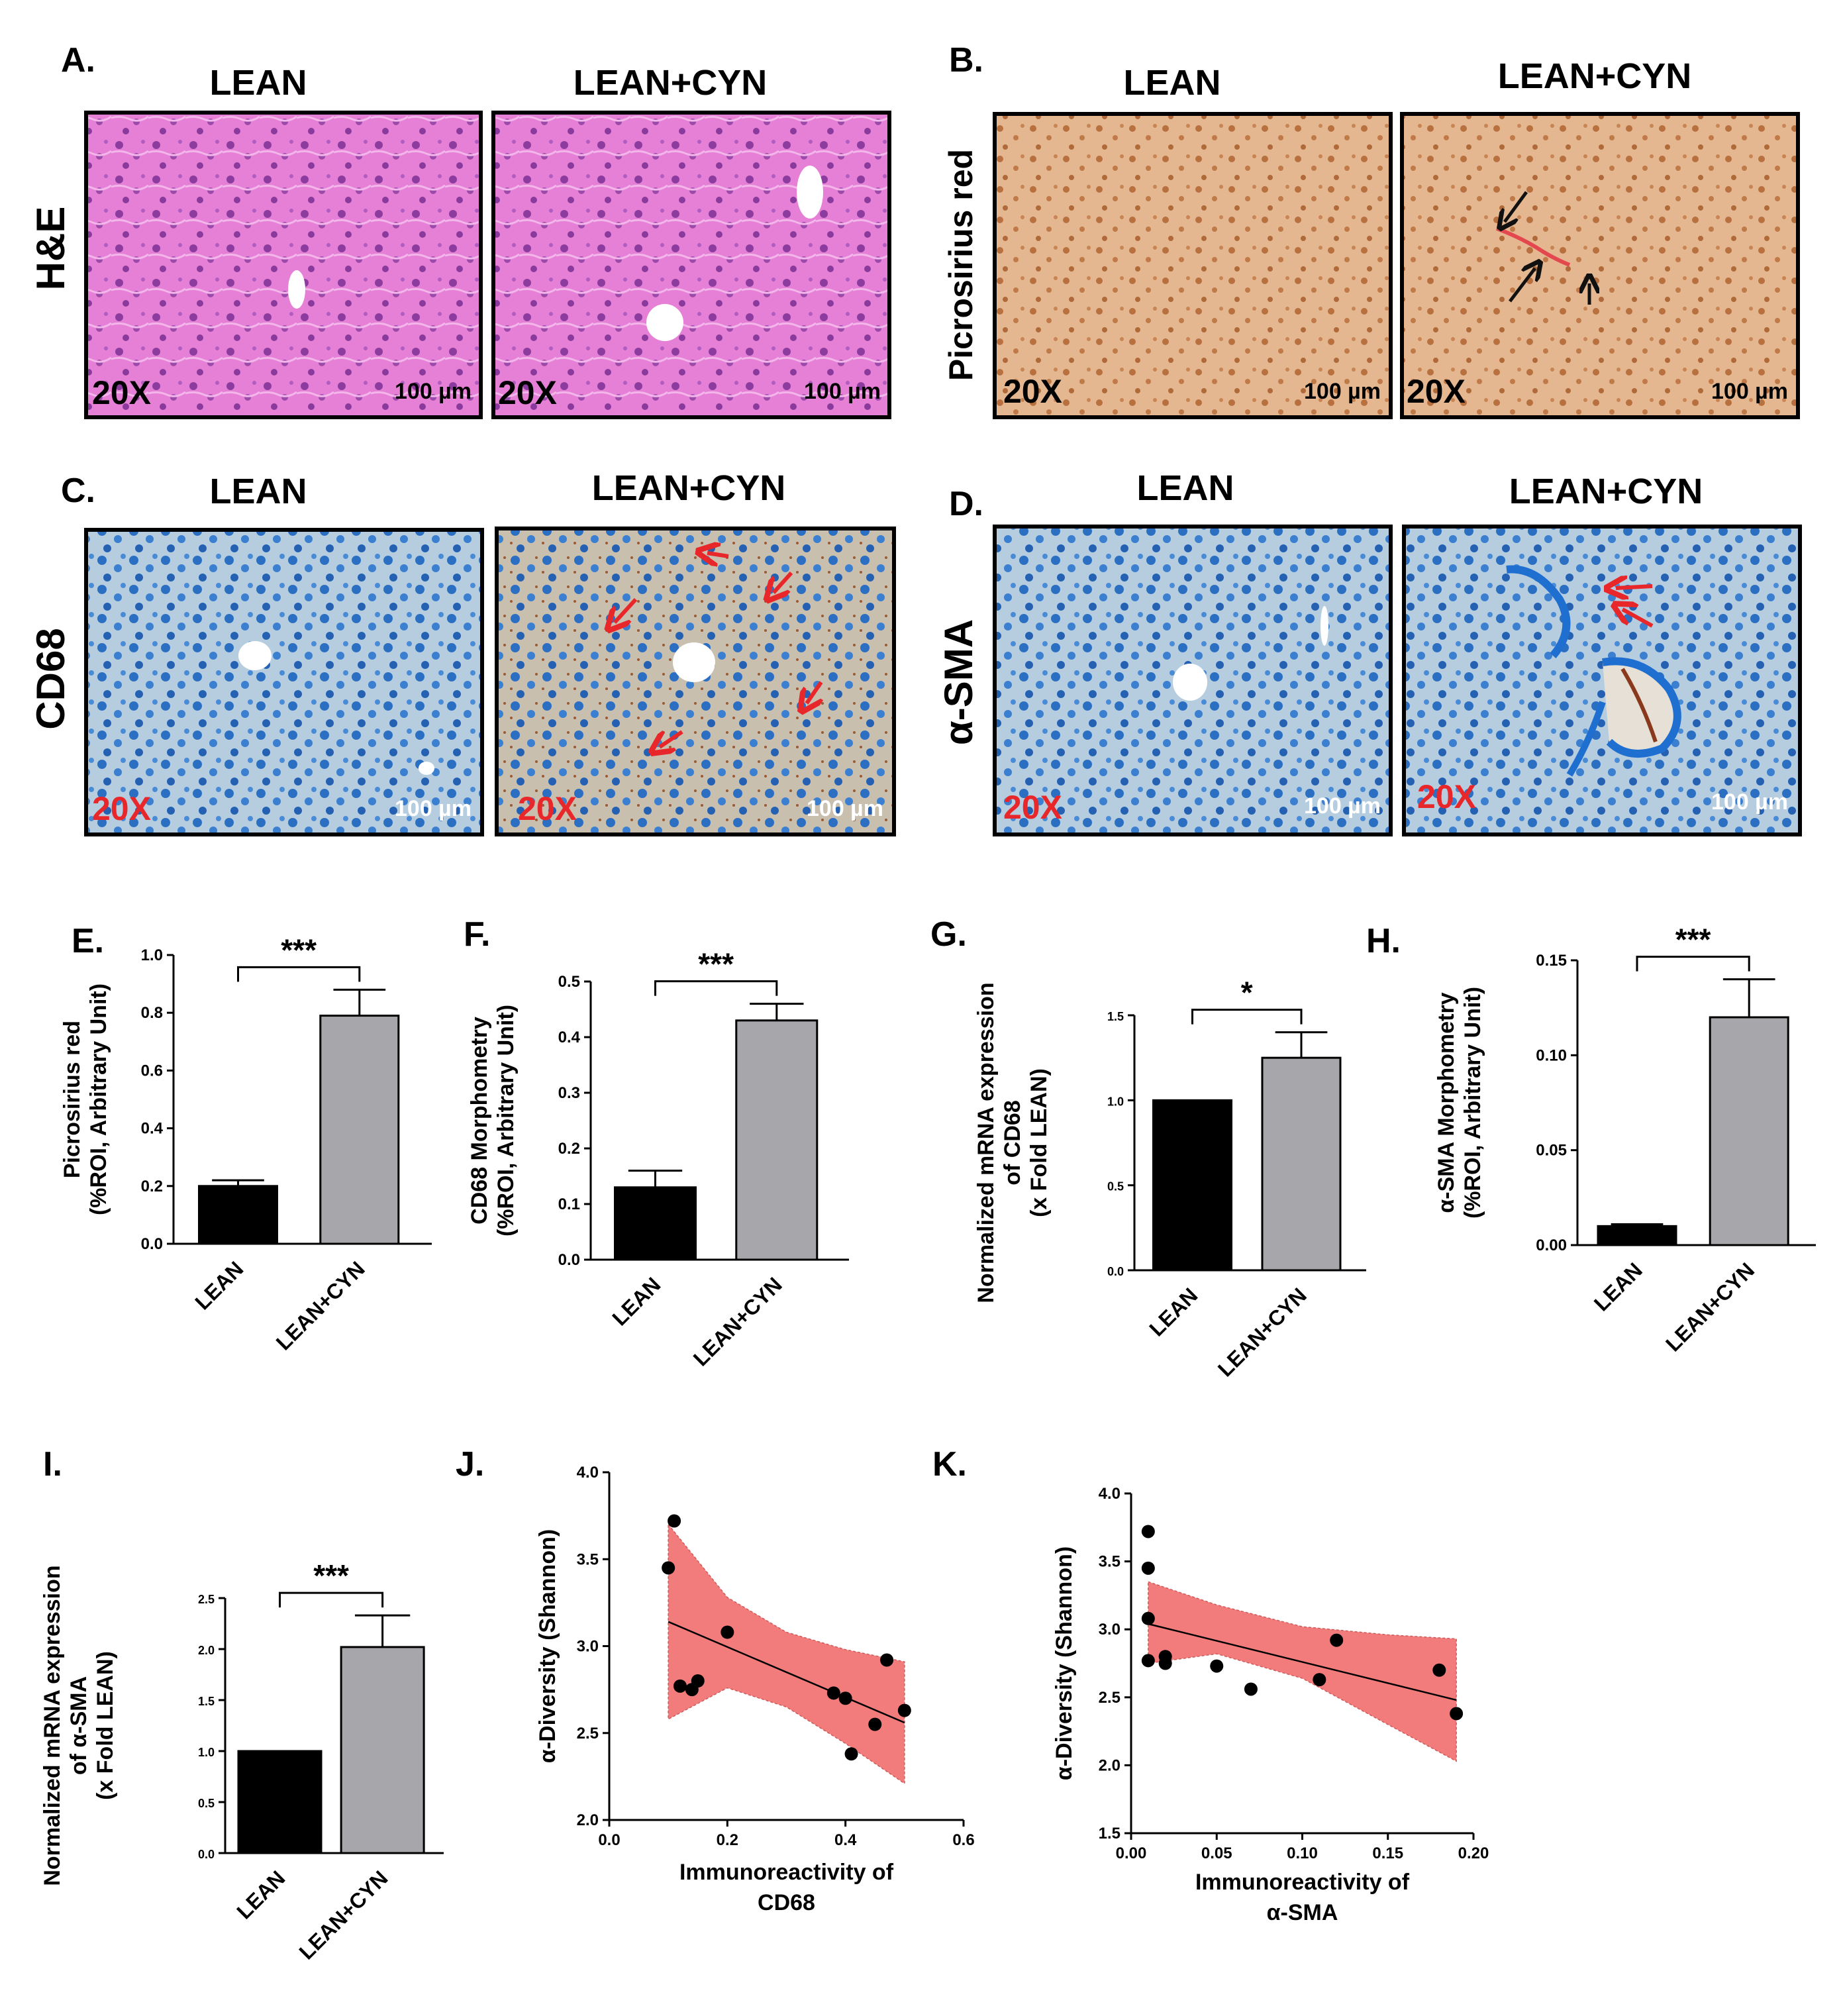  Describe the element at coordinates (206, 1600) in the screenshot. I see `y-tick-label: 2.5` at that location.